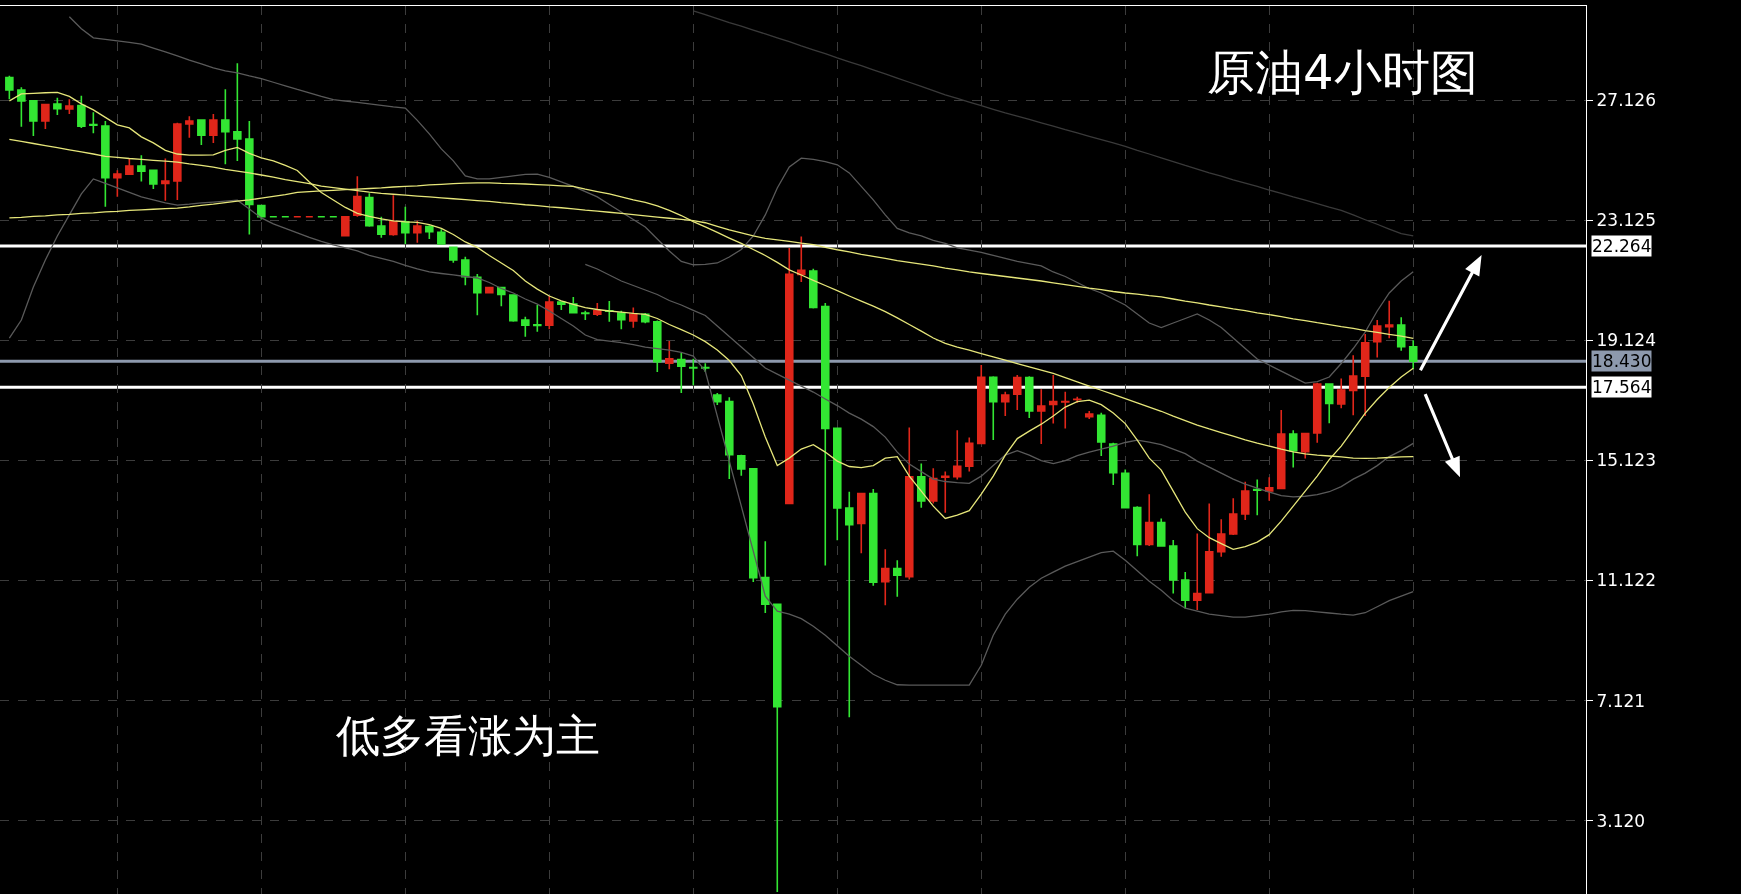 Image resolution: width=1741 pixels, height=894 pixels. I want to click on y-tick-label: 23.125, so click(1626, 220).